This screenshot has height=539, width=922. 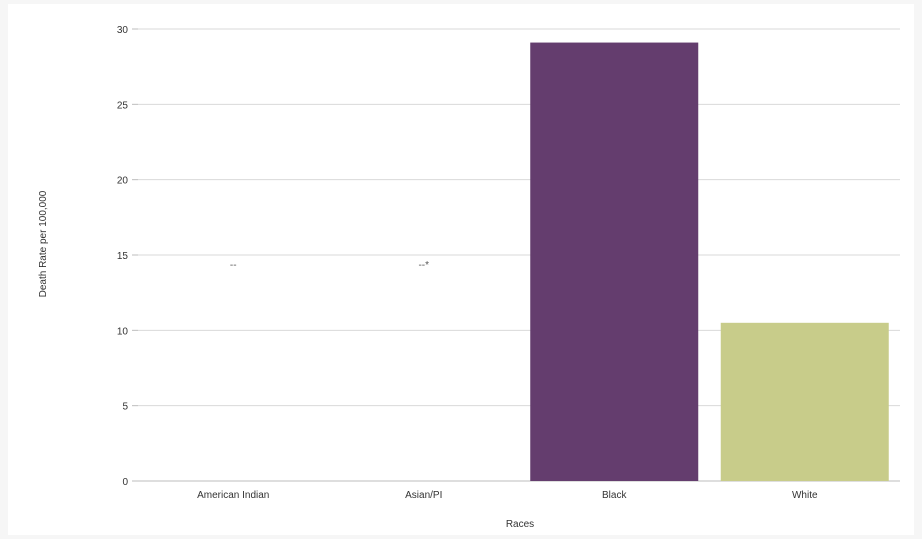 What do you see at coordinates (123, 331) in the screenshot?
I see `y-tick-label: 10` at bounding box center [123, 331].